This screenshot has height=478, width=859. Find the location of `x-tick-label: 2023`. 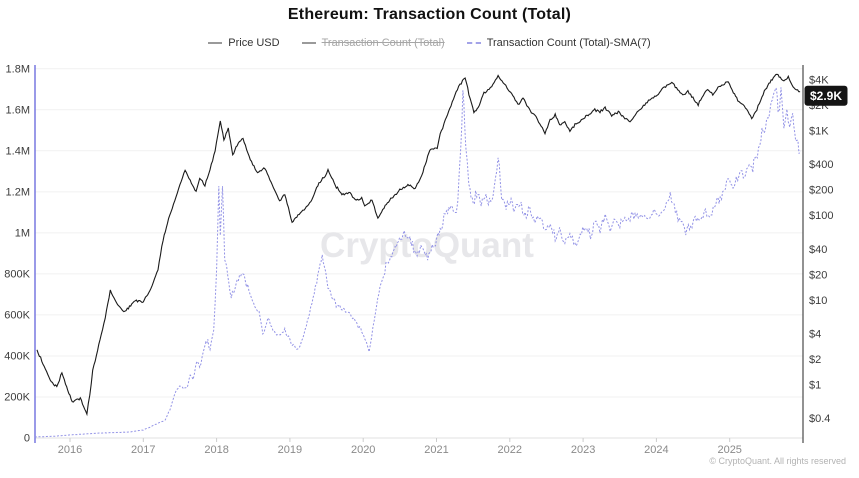

x-tick-label: 2023 is located at coordinates (583, 450).